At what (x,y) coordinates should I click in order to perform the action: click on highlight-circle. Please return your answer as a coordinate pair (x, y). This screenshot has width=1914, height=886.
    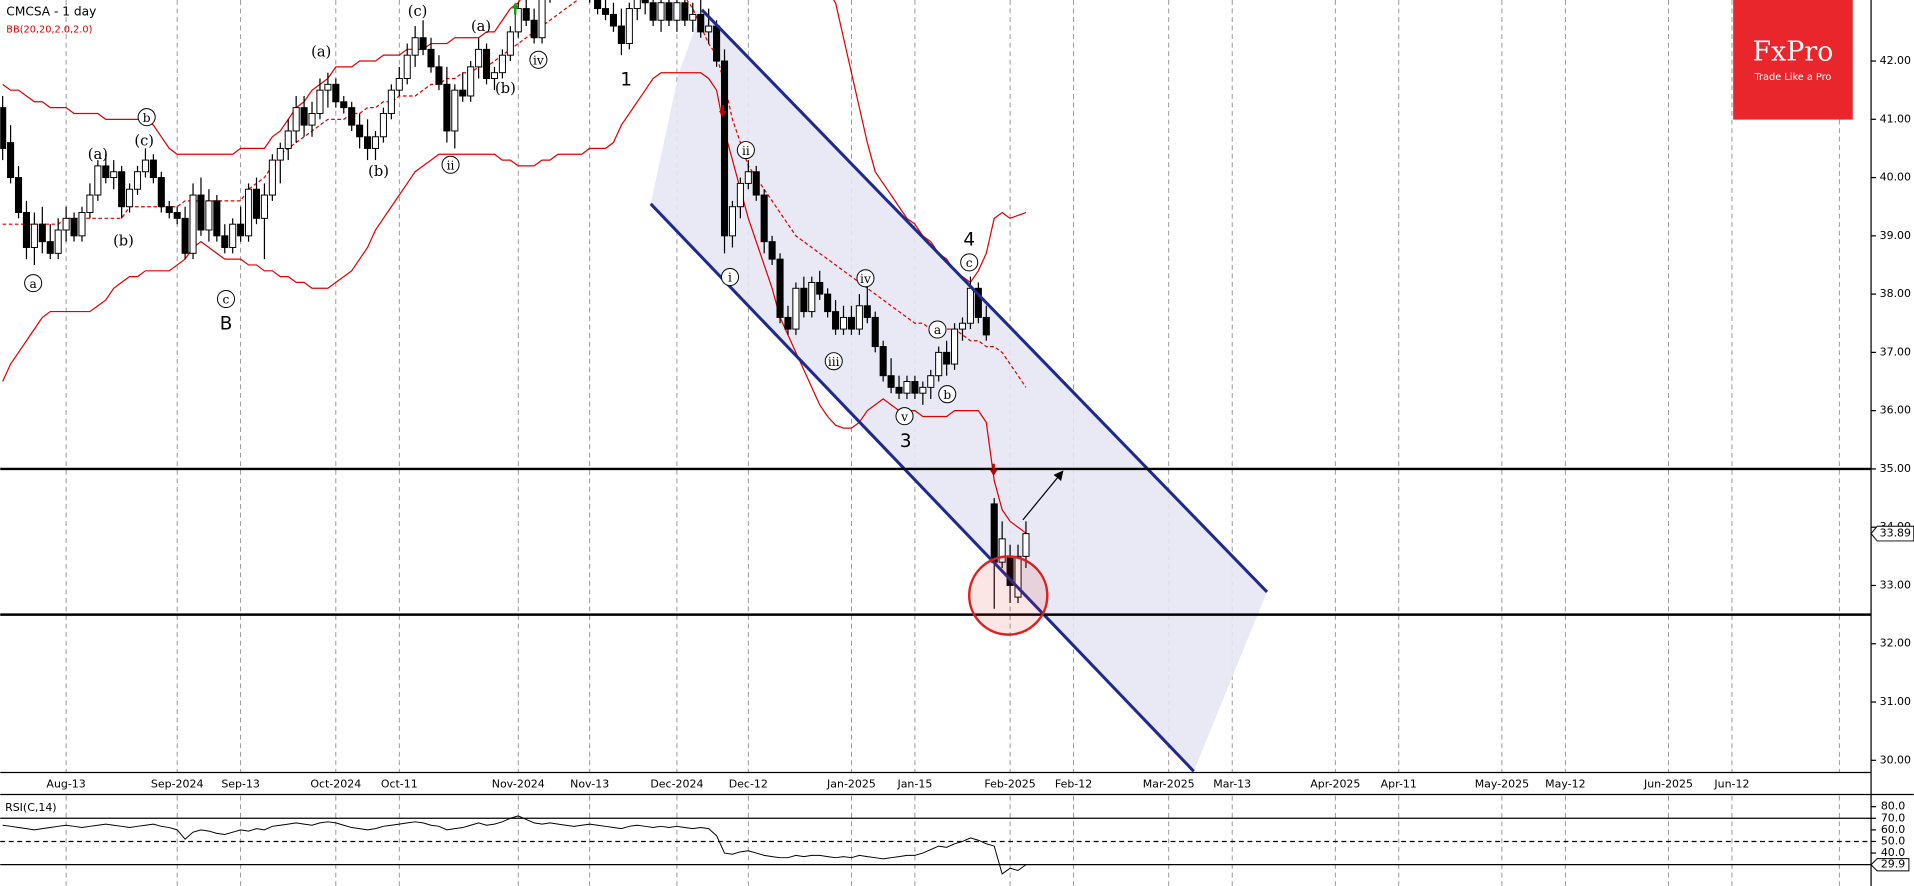
    Looking at the image, I should click on (1008, 595).